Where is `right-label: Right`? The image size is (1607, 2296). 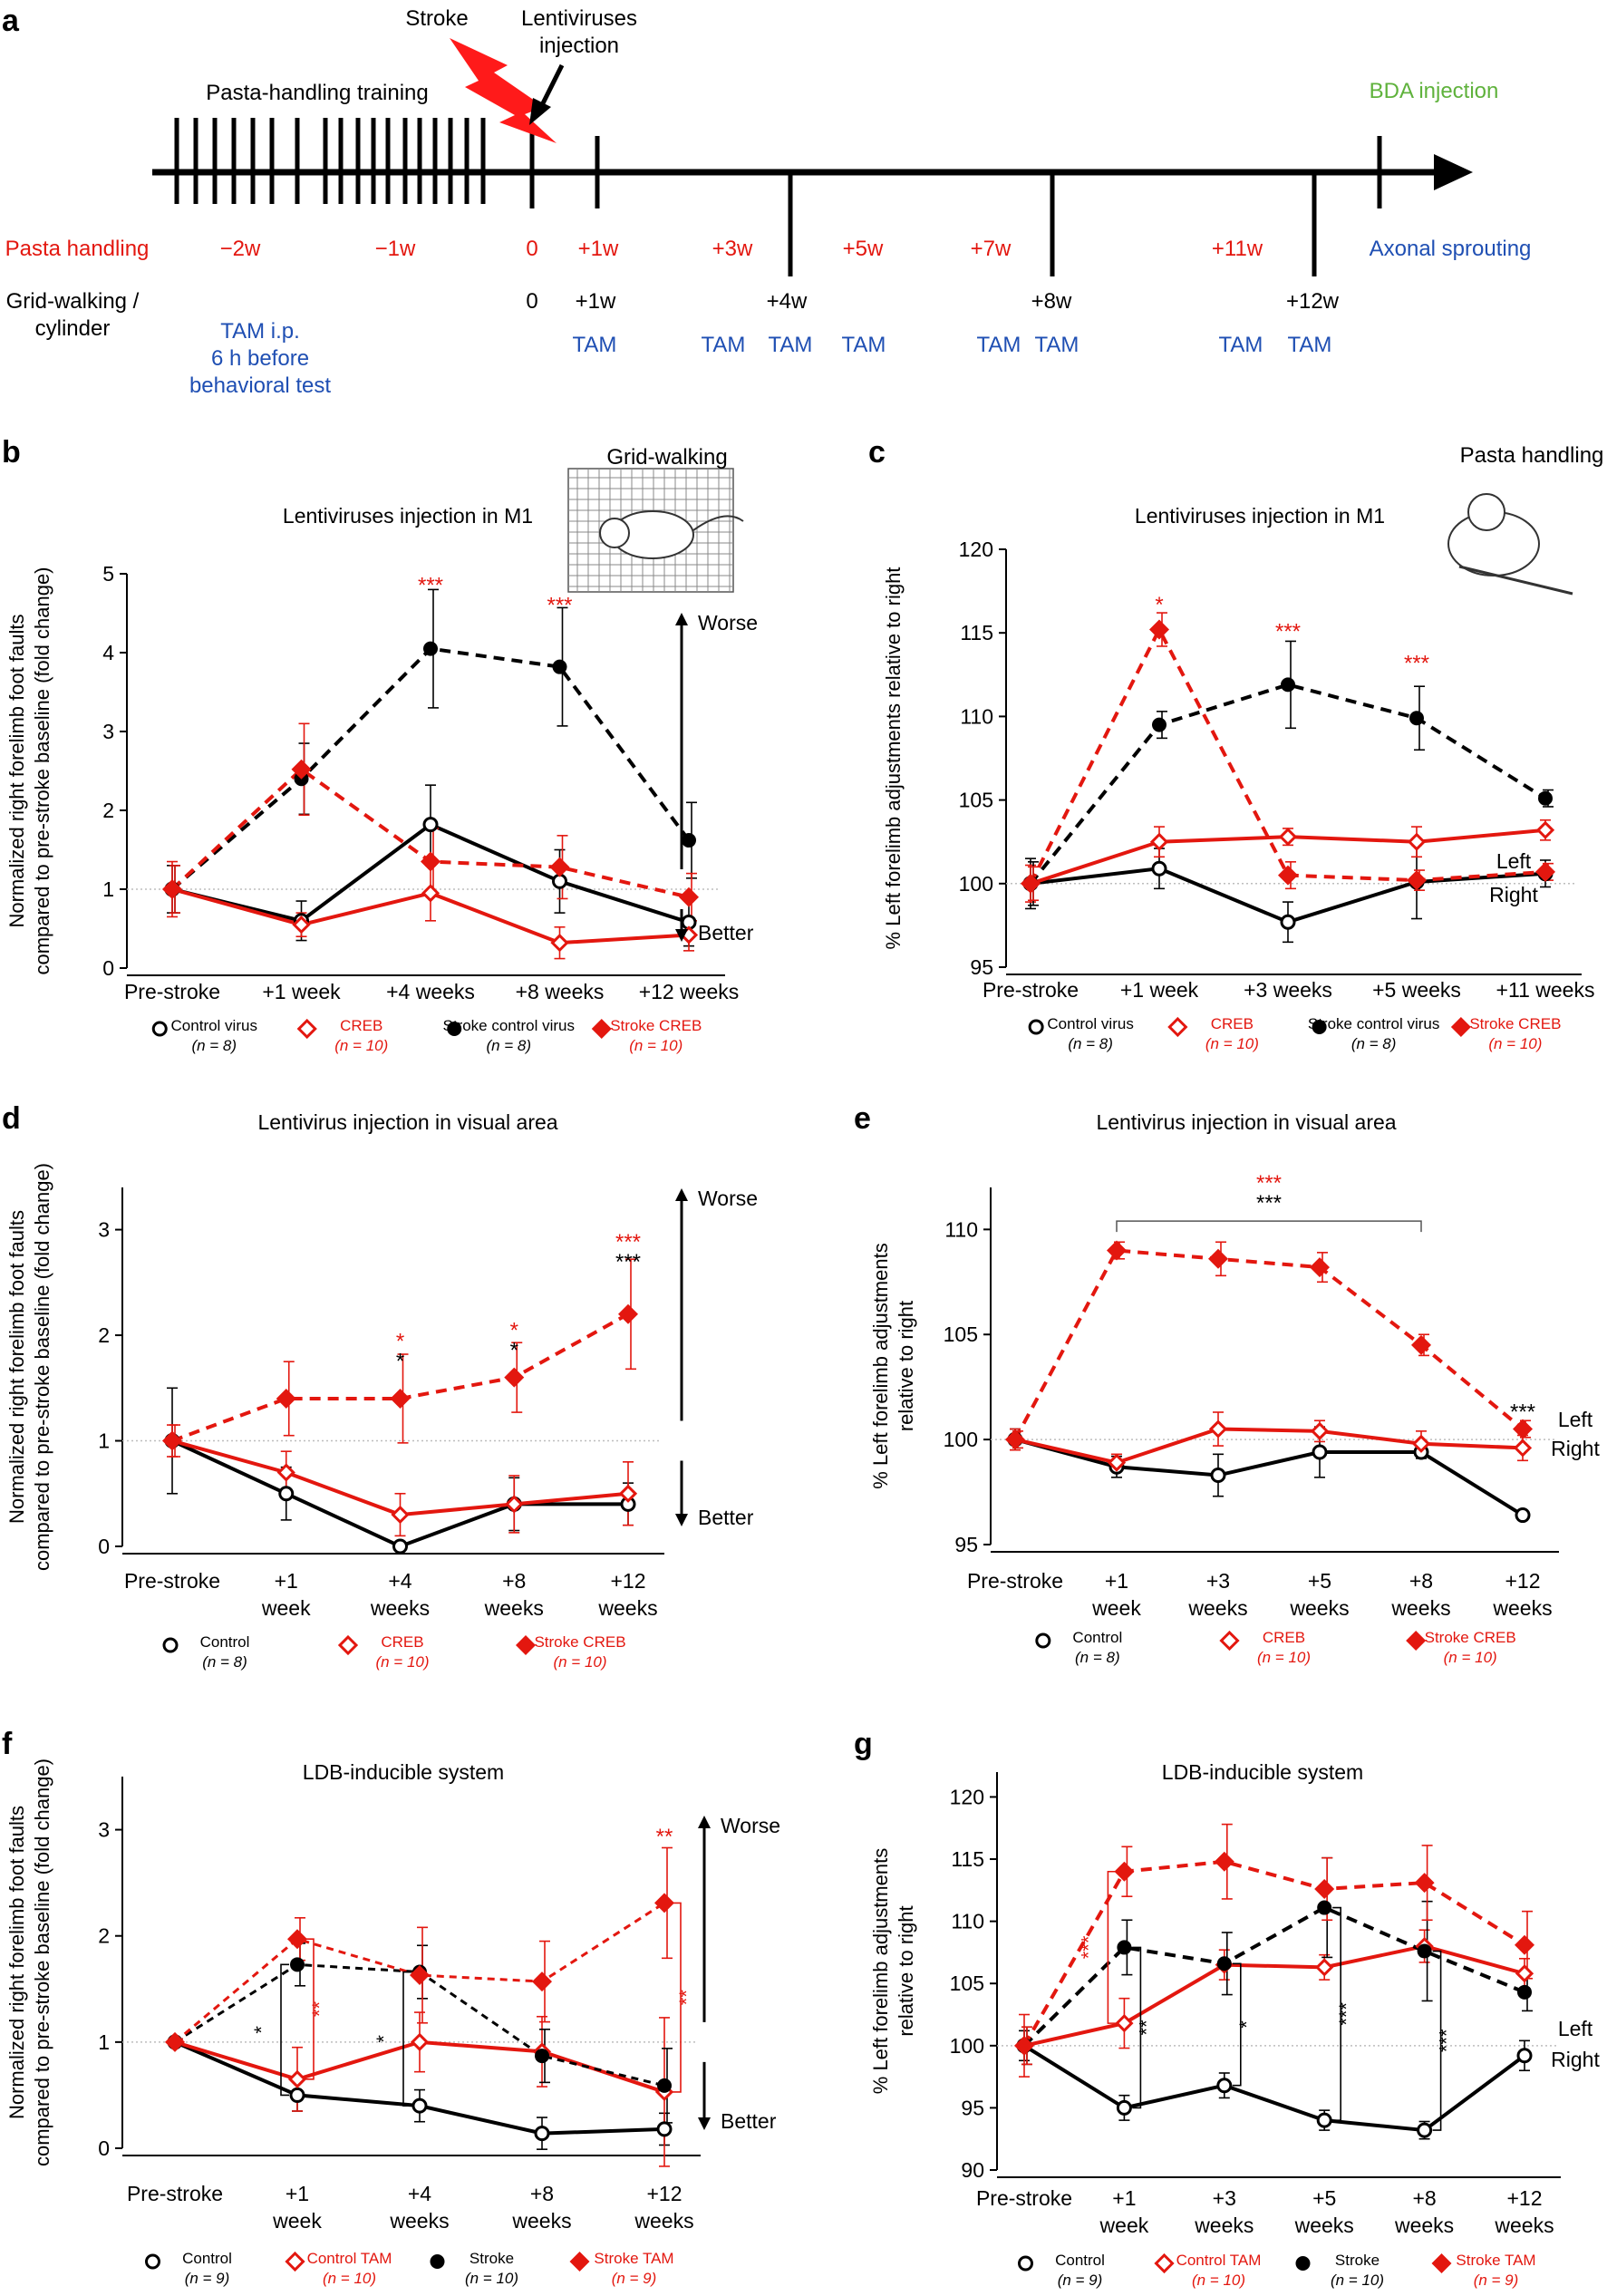
right-label: Right is located at coordinates (1576, 2059).